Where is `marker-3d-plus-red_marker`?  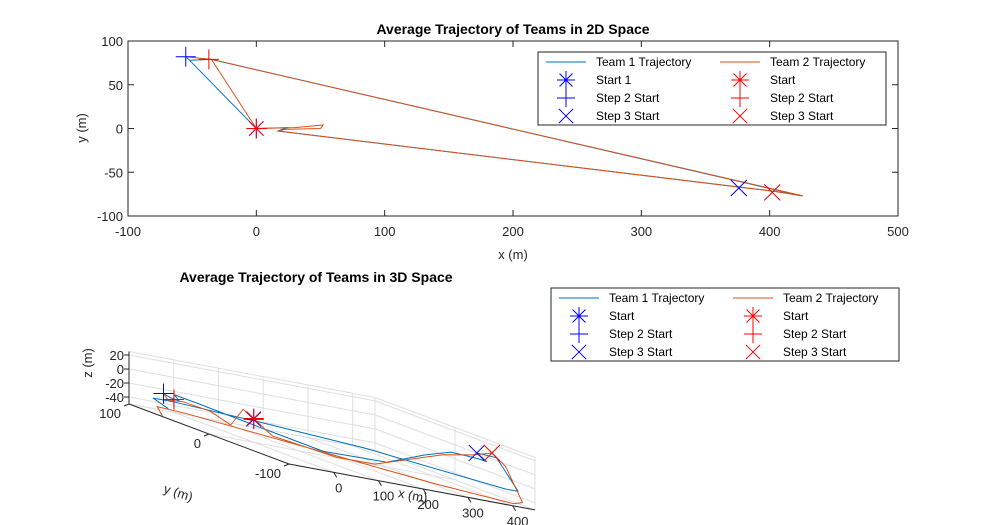 marker-3d-plus-red_marker is located at coordinates (173, 399).